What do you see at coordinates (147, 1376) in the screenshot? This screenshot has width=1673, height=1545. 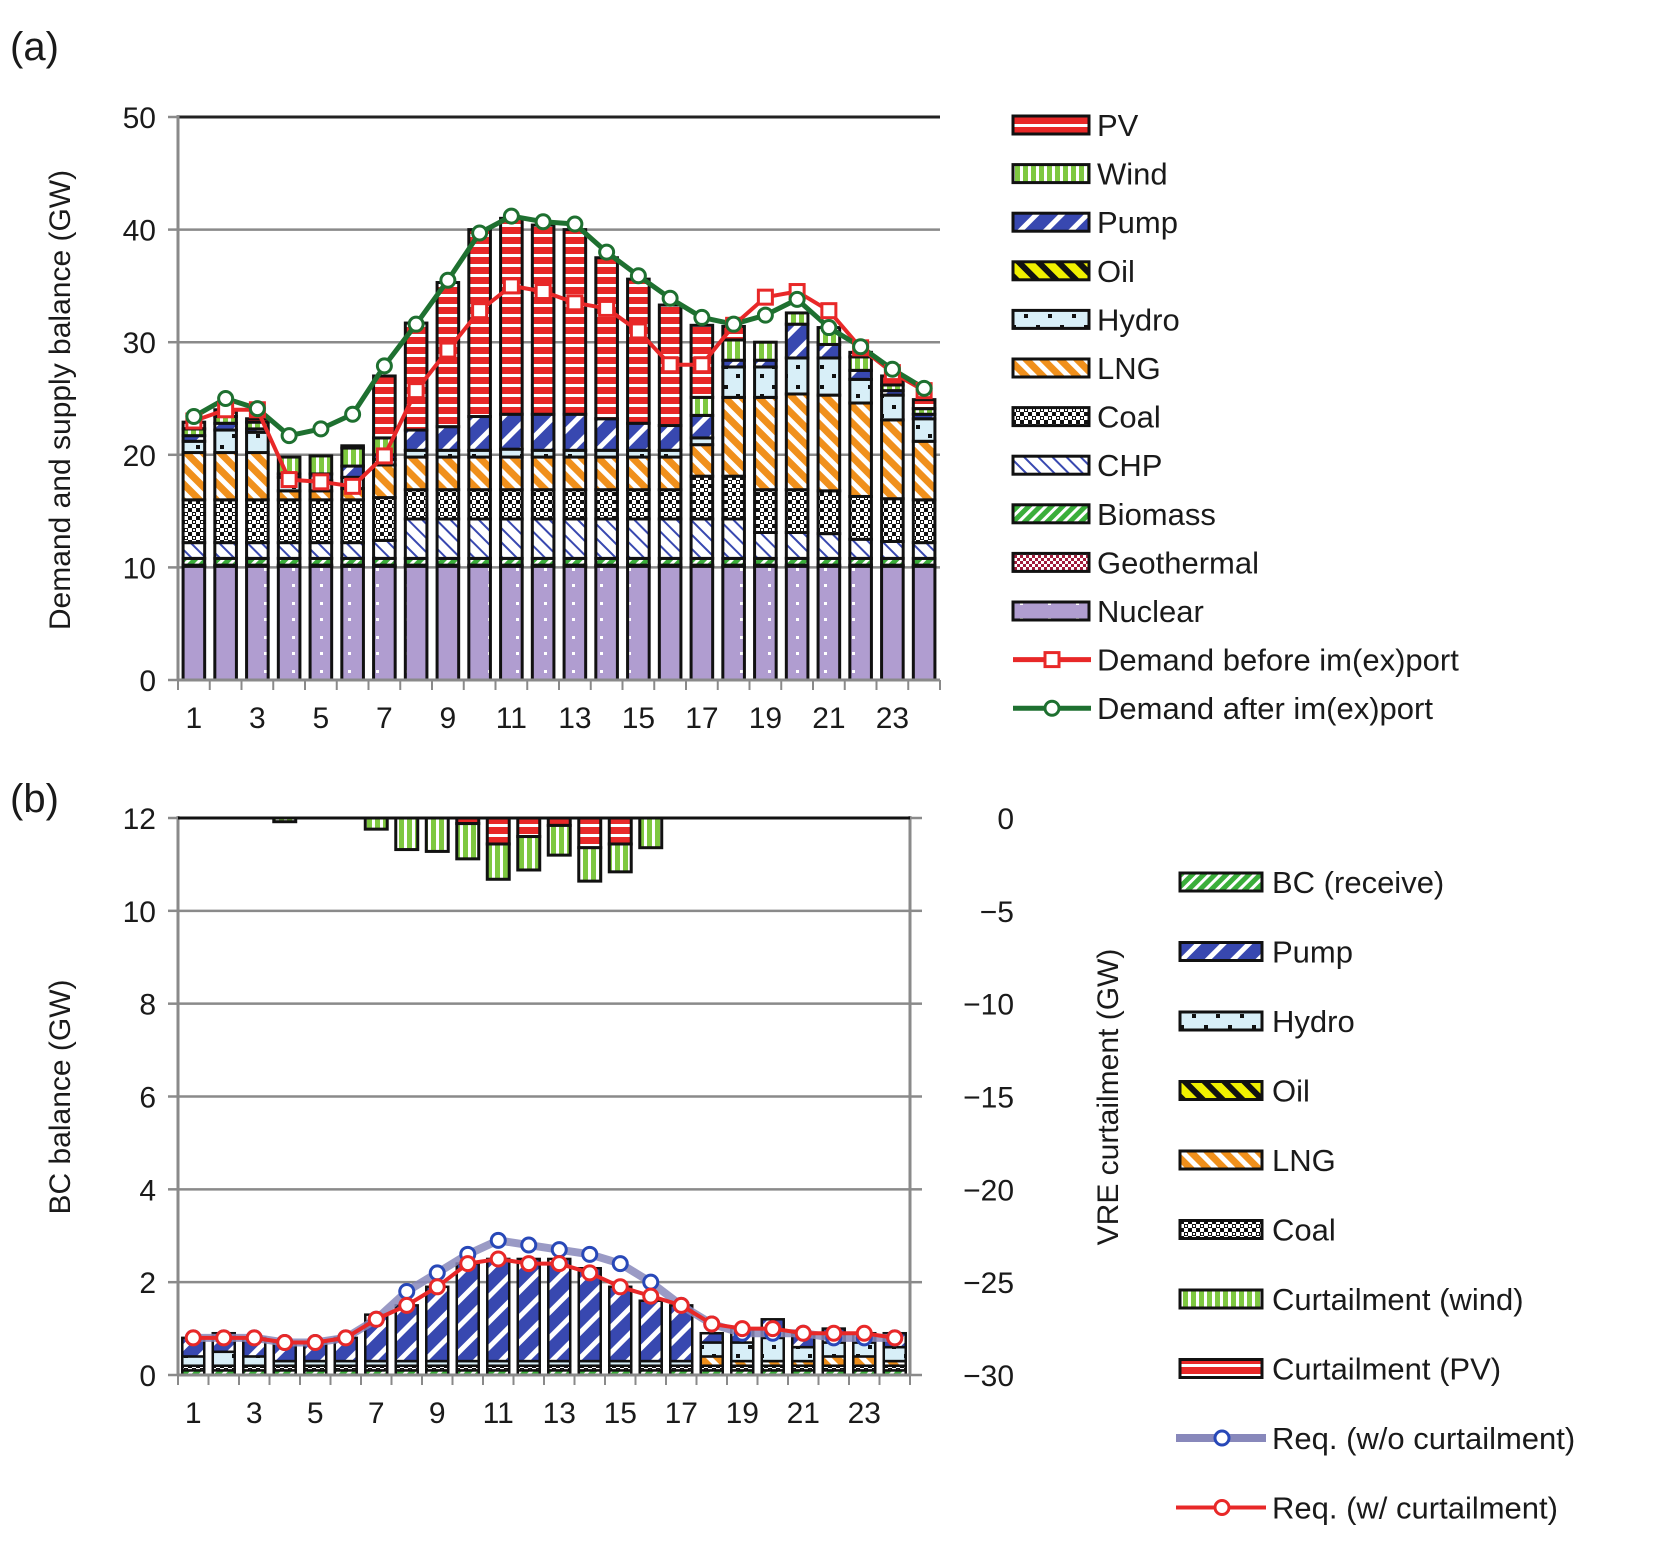 I see `b-ytick-label: 0` at bounding box center [147, 1376].